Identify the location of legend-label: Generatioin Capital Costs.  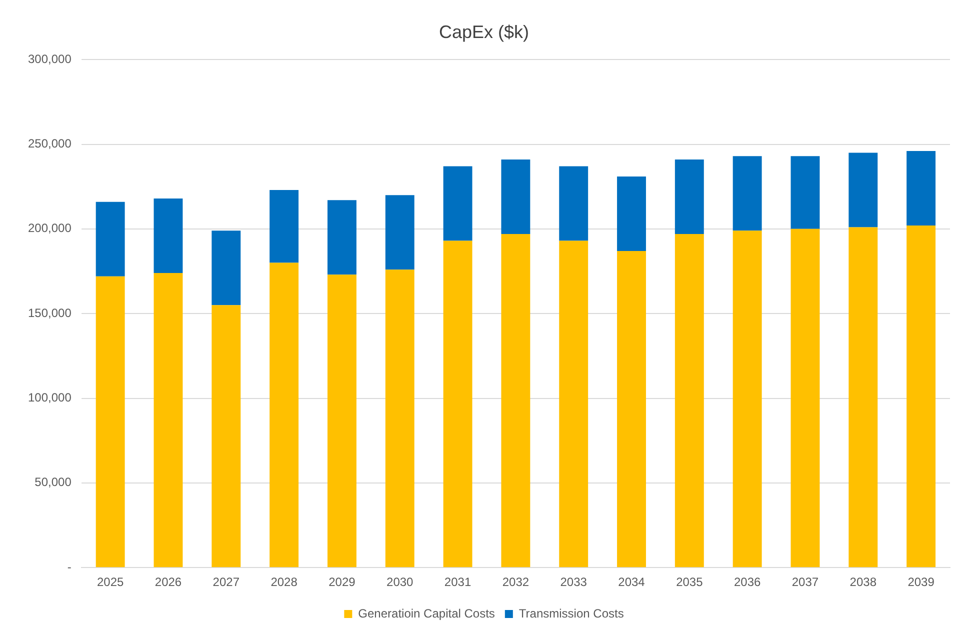
(426, 613).